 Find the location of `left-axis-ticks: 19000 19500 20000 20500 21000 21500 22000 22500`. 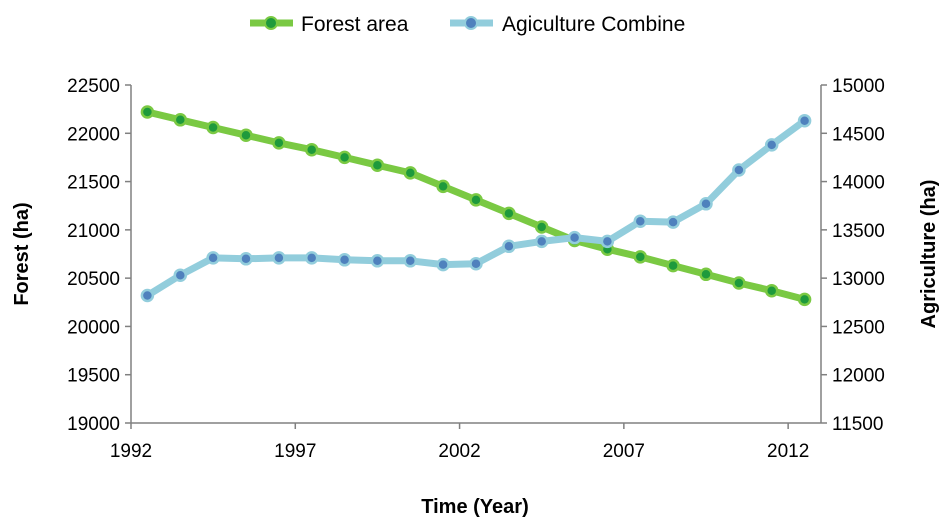

left-axis-ticks: 19000 19500 20000 20500 21000 21500 22000 22500 is located at coordinates (99, 255).